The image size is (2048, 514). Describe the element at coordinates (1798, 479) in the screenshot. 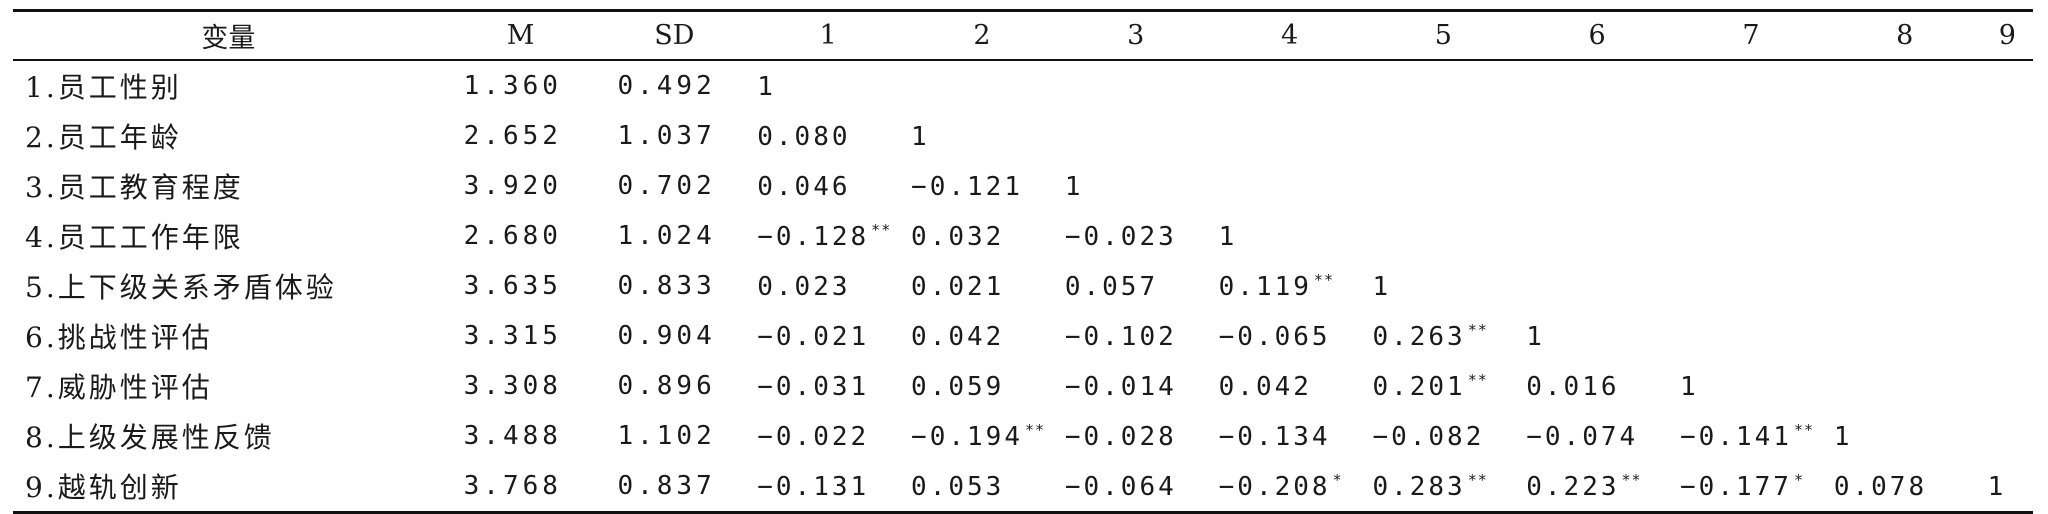

I see `significance-marker: *` at that location.